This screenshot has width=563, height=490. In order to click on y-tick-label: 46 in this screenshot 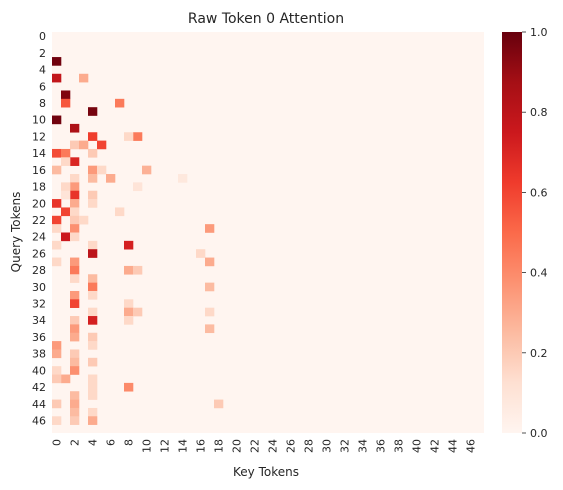, I will do `click(39, 420)`.